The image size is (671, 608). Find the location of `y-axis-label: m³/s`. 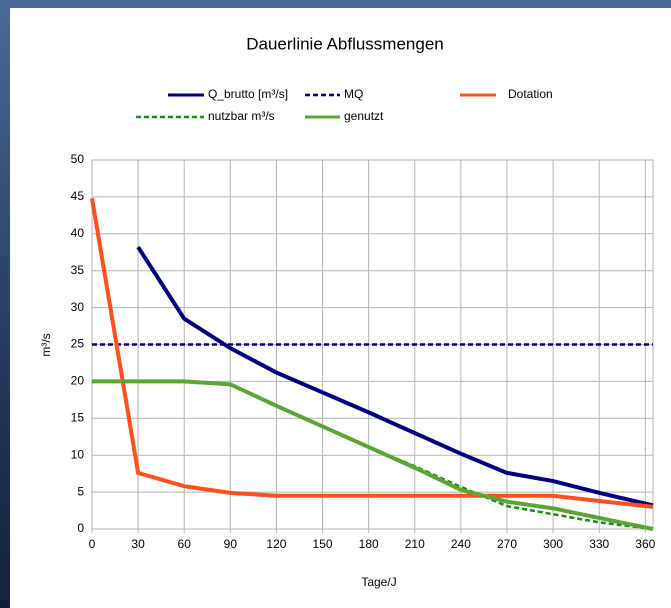

y-axis-label: m³/s is located at coordinates (46, 344).